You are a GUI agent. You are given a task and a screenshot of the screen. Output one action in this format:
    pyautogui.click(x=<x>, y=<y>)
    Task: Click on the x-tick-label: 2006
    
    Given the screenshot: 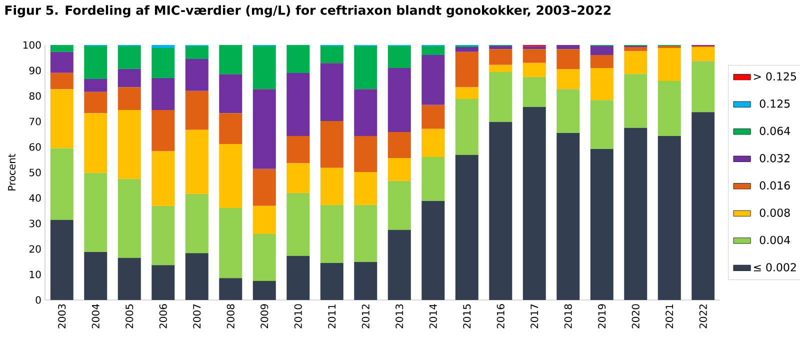 What is the action you would take?
    pyautogui.click(x=163, y=316)
    